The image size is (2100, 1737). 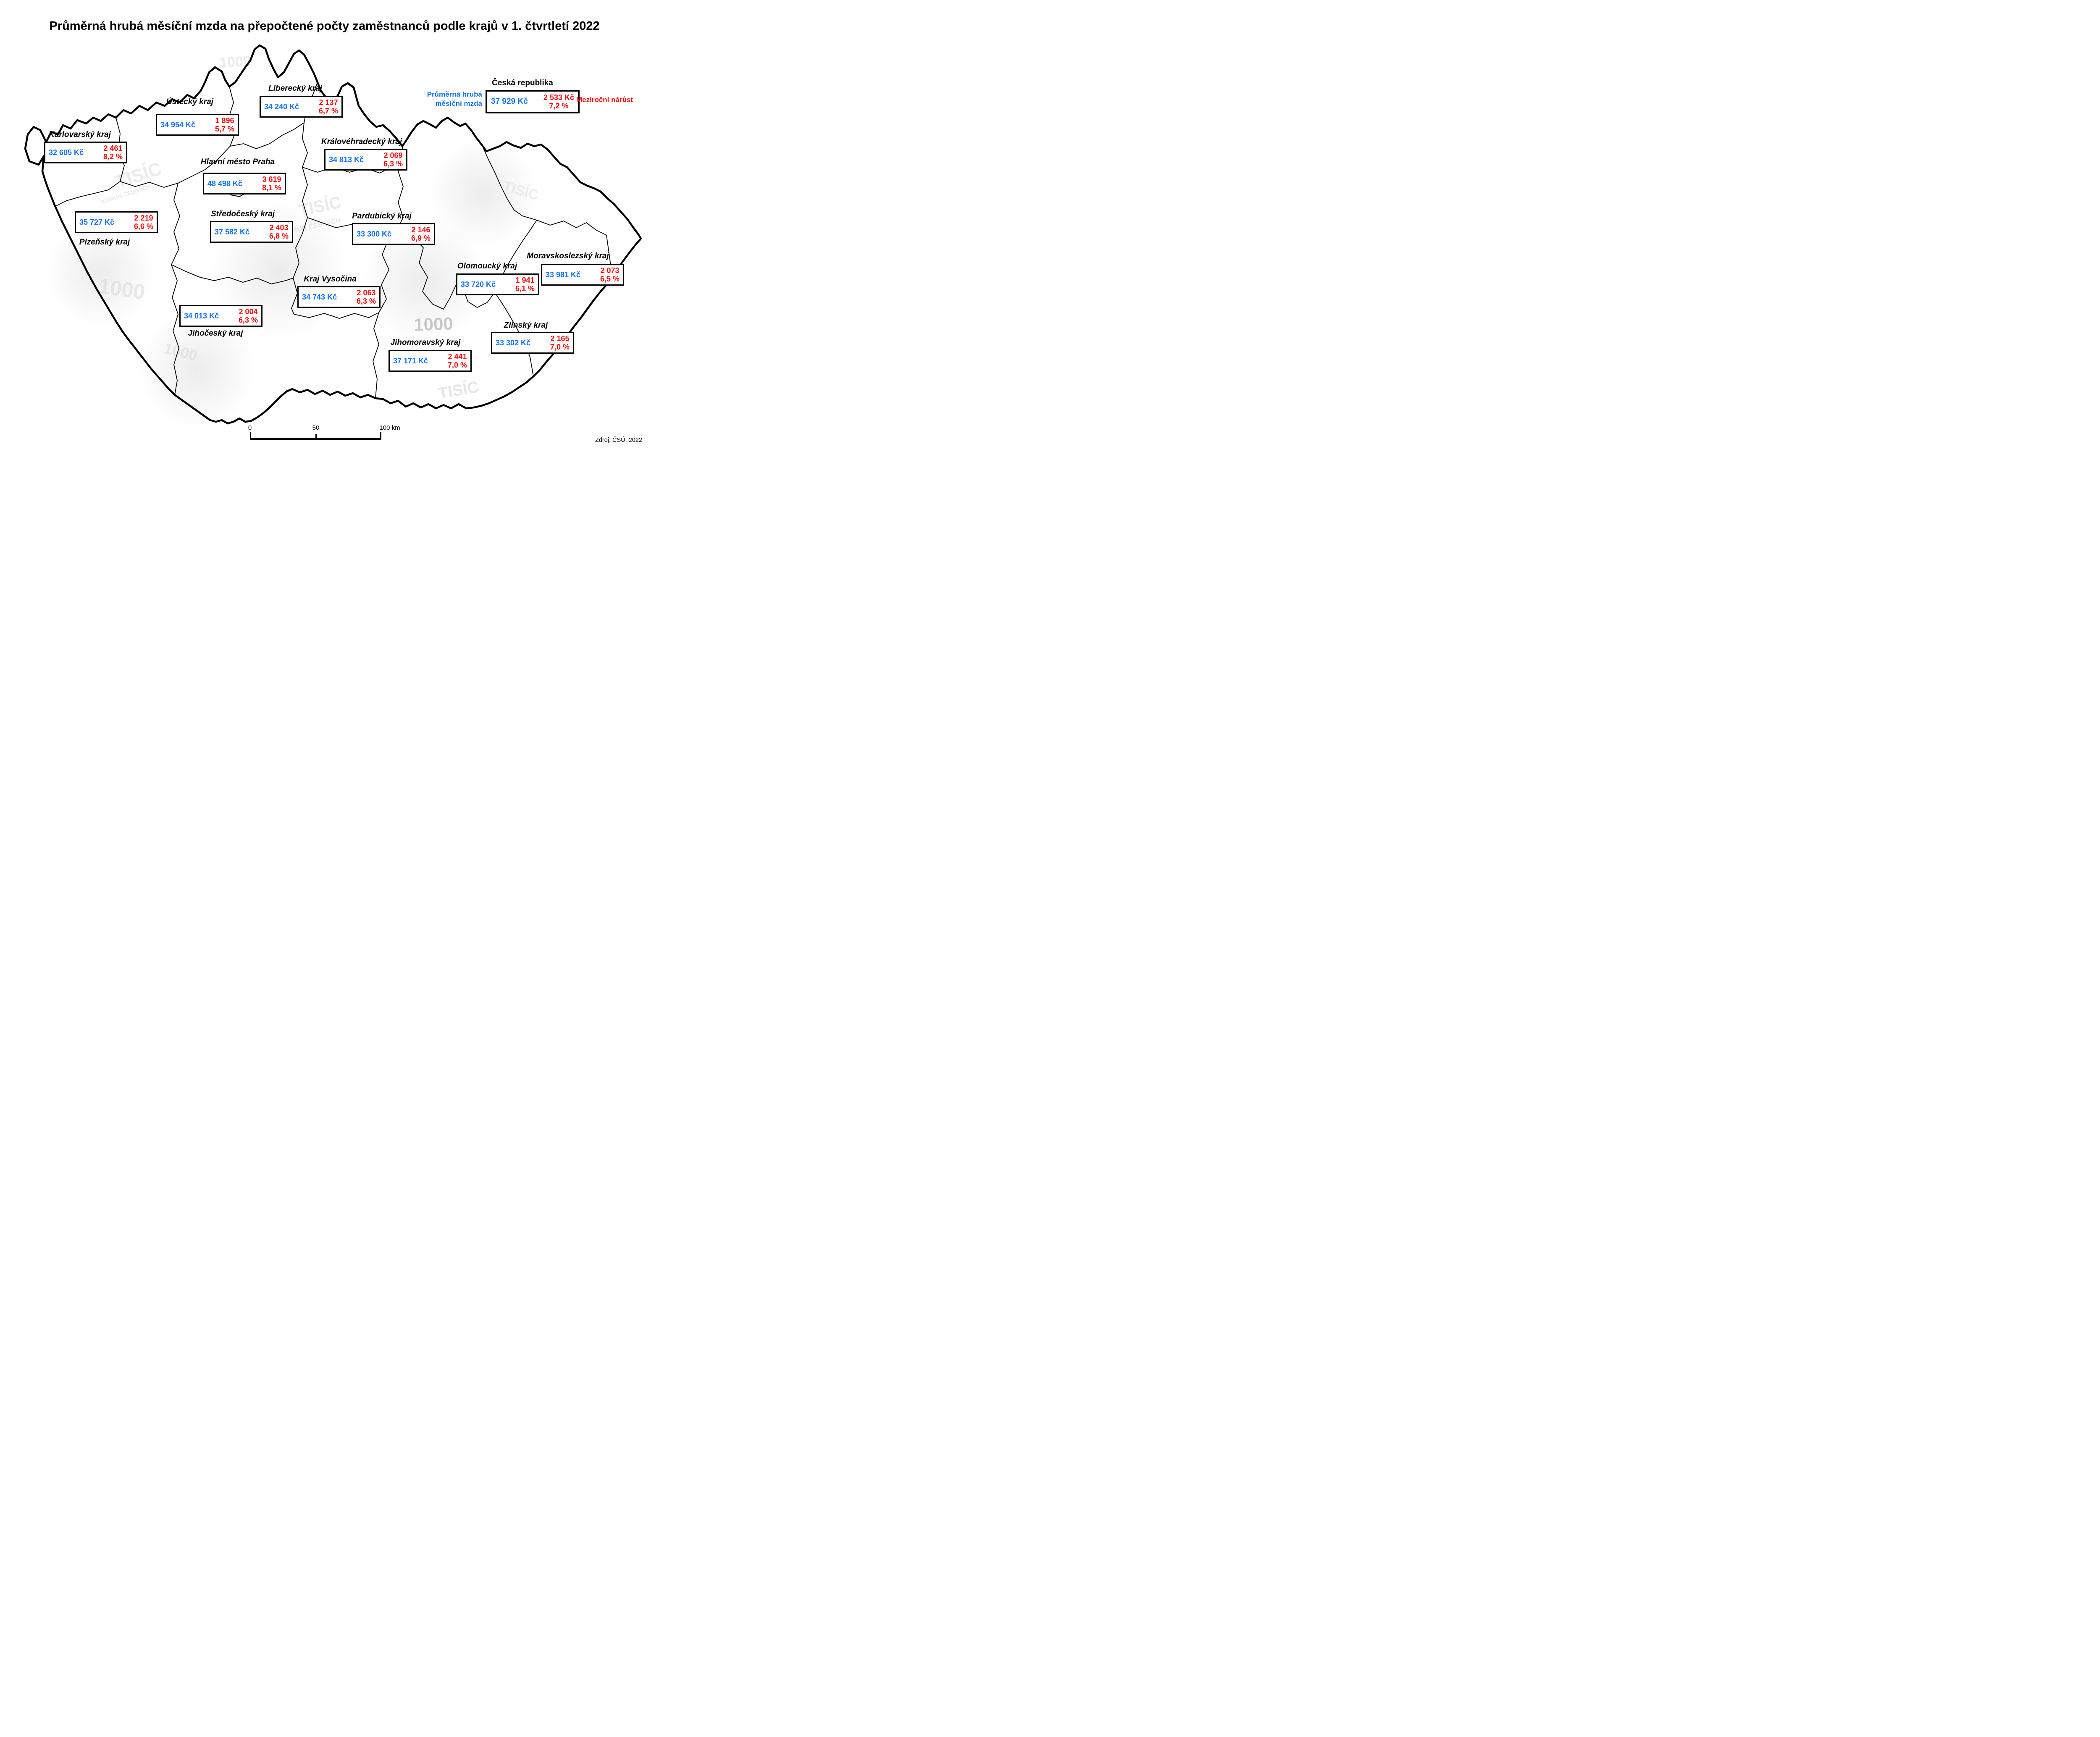 I want to click on region-increase-pct: 6,8 %, so click(x=279, y=236).